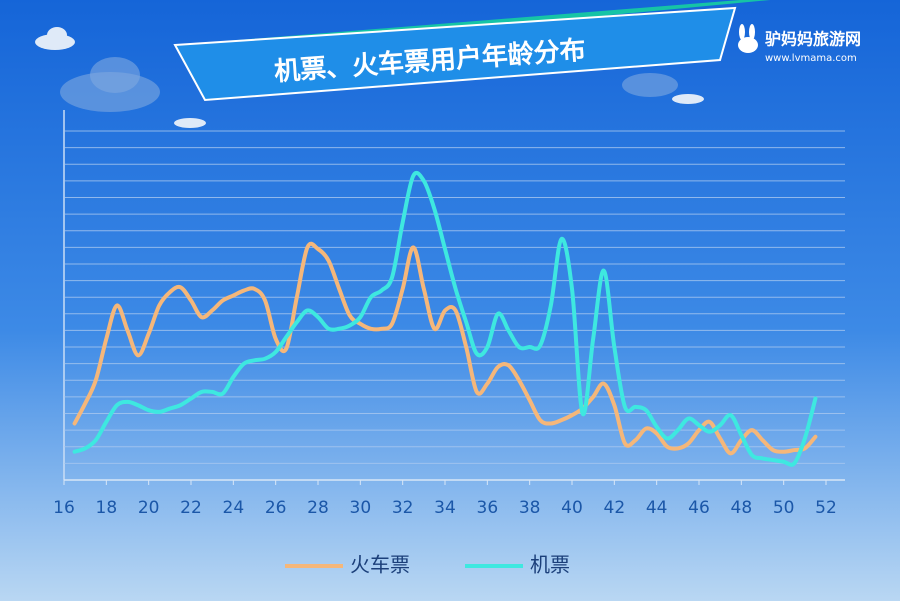  What do you see at coordinates (276, 508) in the screenshot?
I see `x-tick-label: 26` at bounding box center [276, 508].